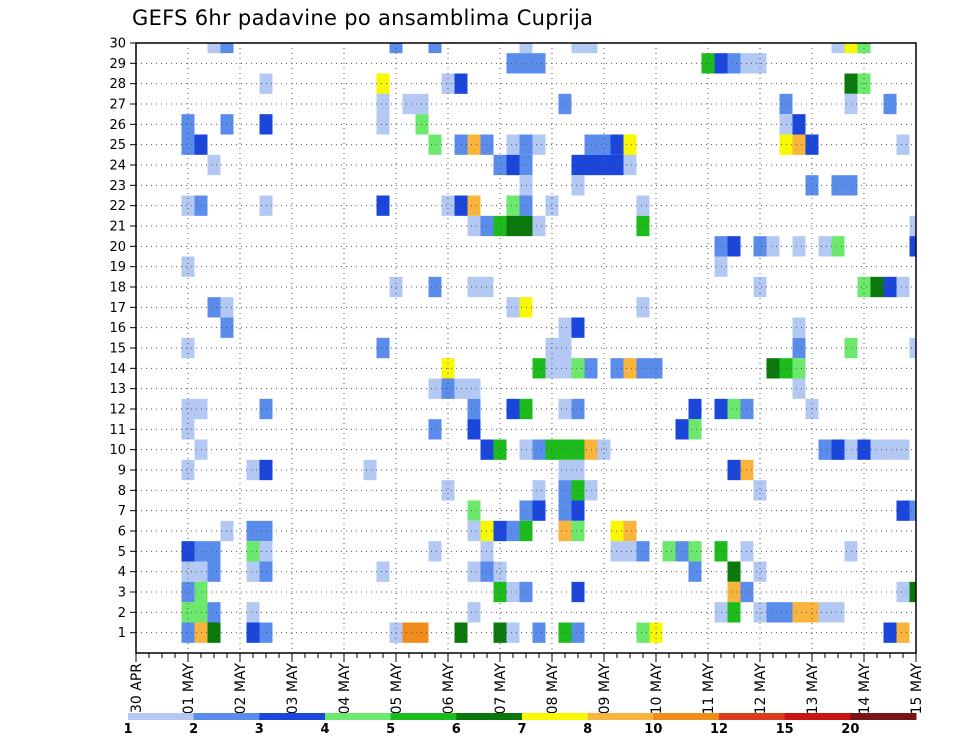 This screenshot has width=960, height=742. What do you see at coordinates (127, 729) in the screenshot?
I see `legend-label: 1` at bounding box center [127, 729].